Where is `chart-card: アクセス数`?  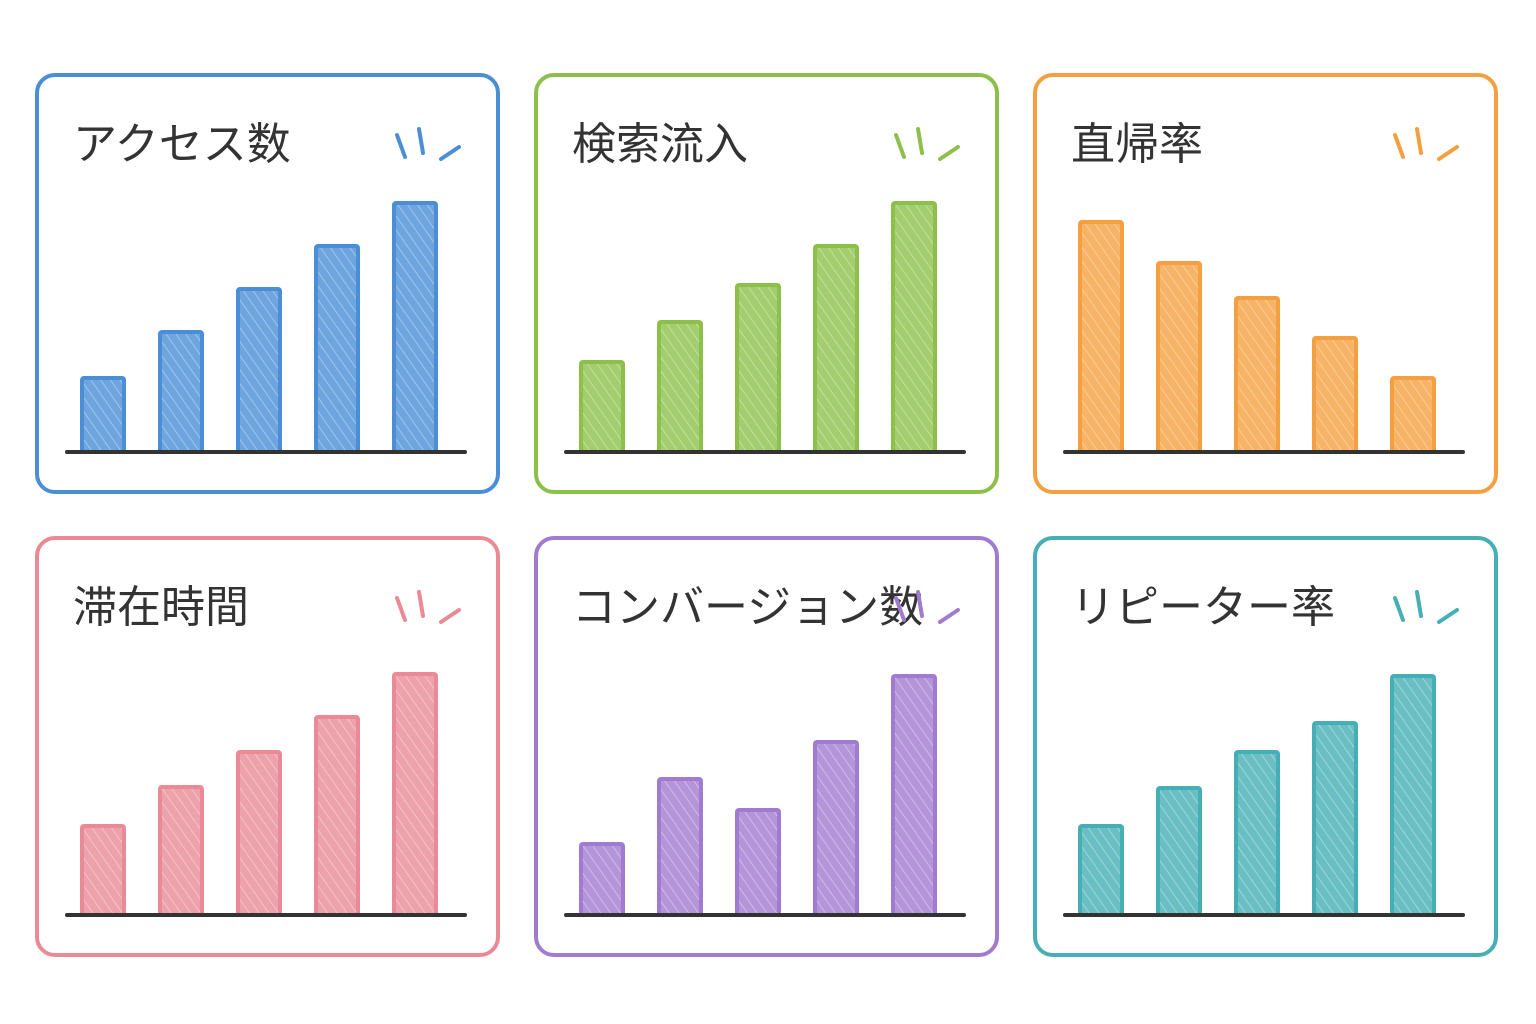
chart-card: アクセス数 is located at coordinates (267, 283).